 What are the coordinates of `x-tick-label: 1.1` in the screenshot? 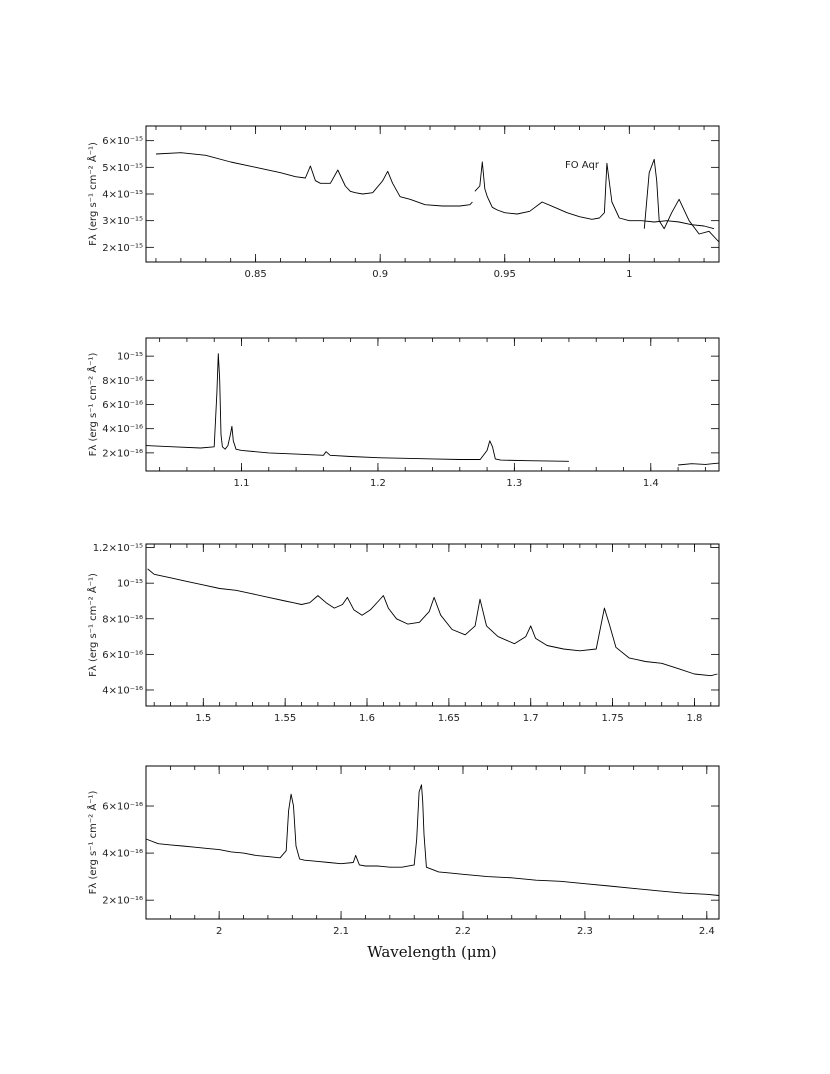 It's located at (242, 483).